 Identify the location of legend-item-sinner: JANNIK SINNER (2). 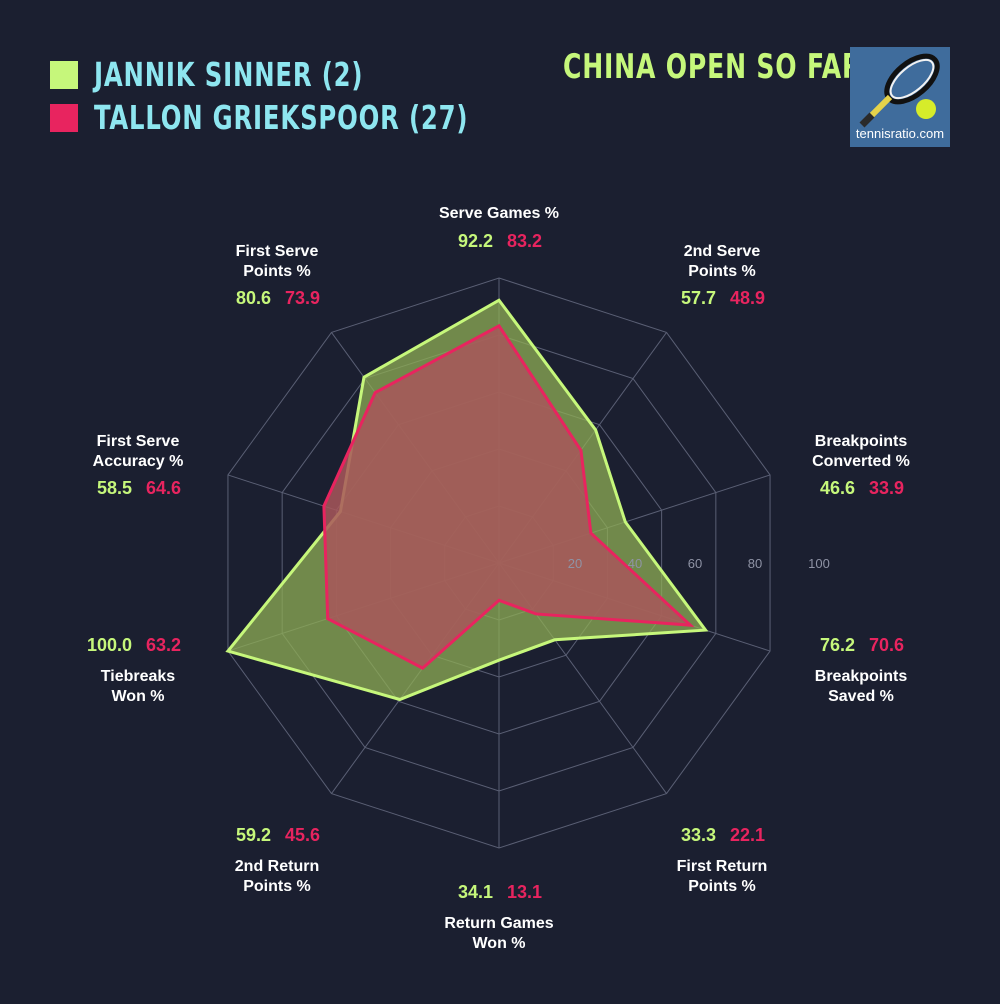
(236, 74).